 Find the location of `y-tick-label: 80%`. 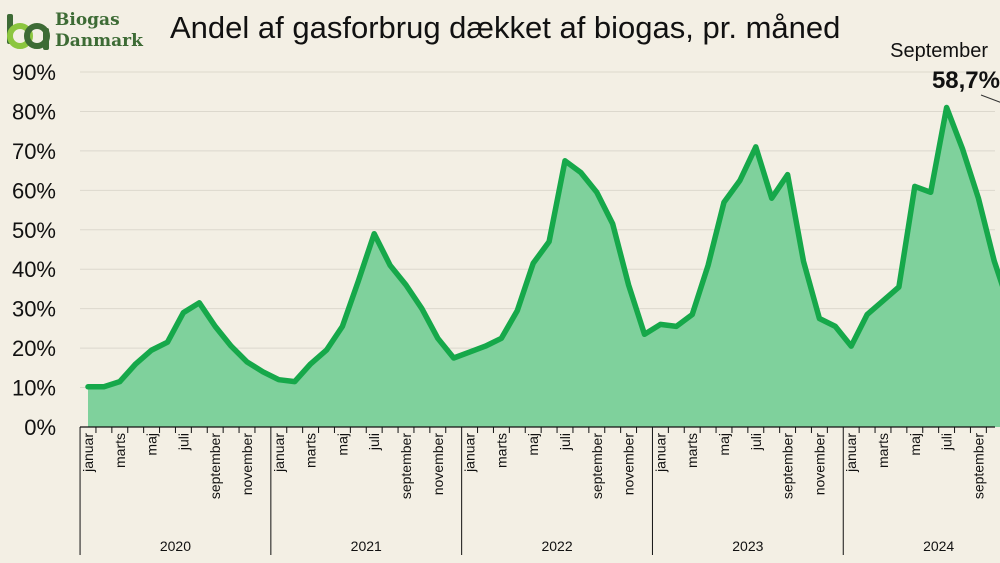

y-tick-label: 80% is located at coordinates (34, 111).